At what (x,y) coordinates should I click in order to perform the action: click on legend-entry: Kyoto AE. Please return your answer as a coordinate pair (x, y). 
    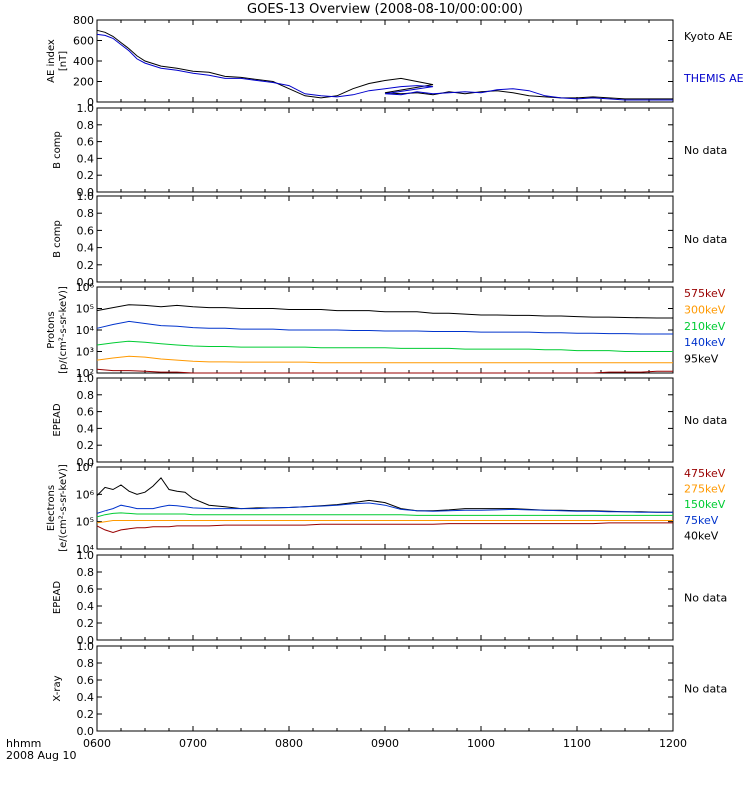
    Looking at the image, I should click on (708, 36).